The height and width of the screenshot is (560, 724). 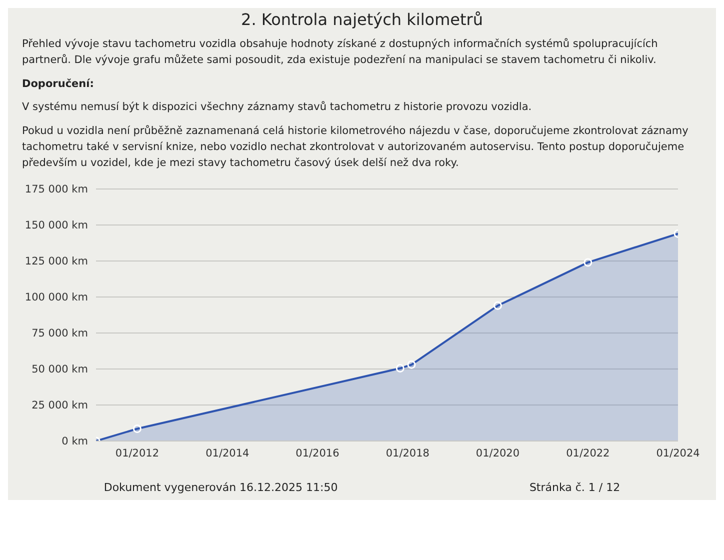 I want to click on text: V systému nemusí být k dispozici všechny záznamy stavů tachometru z historie provozu vozidla., so click(x=277, y=108).